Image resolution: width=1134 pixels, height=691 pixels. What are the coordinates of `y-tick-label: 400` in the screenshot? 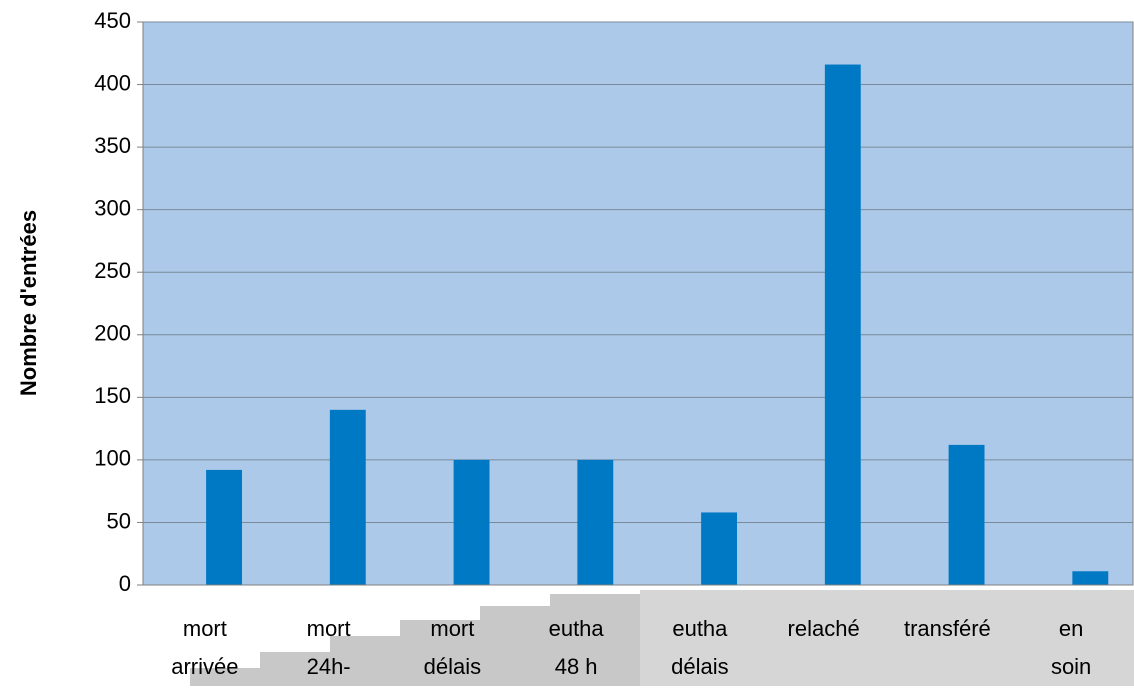 It's located at (112, 82).